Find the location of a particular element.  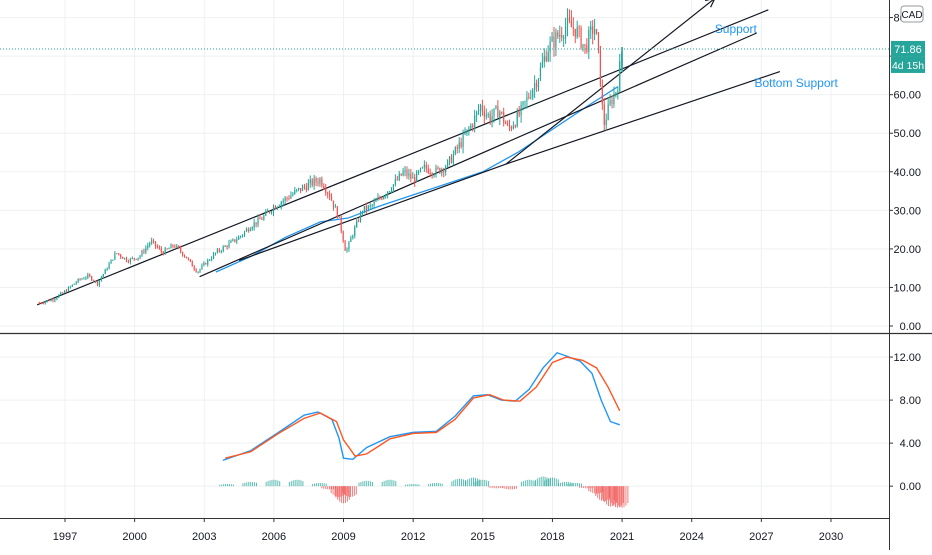

y-tick-label: 40.00 is located at coordinates (907, 173).